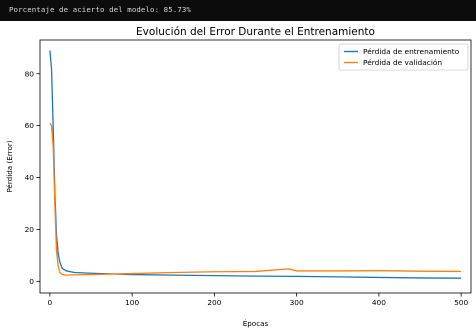 Image resolution: width=476 pixels, height=335 pixels. Describe the element at coordinates (238, 10) in the screenshot. I see `console-output-bar: Porcentaje de acierto del modelo: 85.73%` at that location.